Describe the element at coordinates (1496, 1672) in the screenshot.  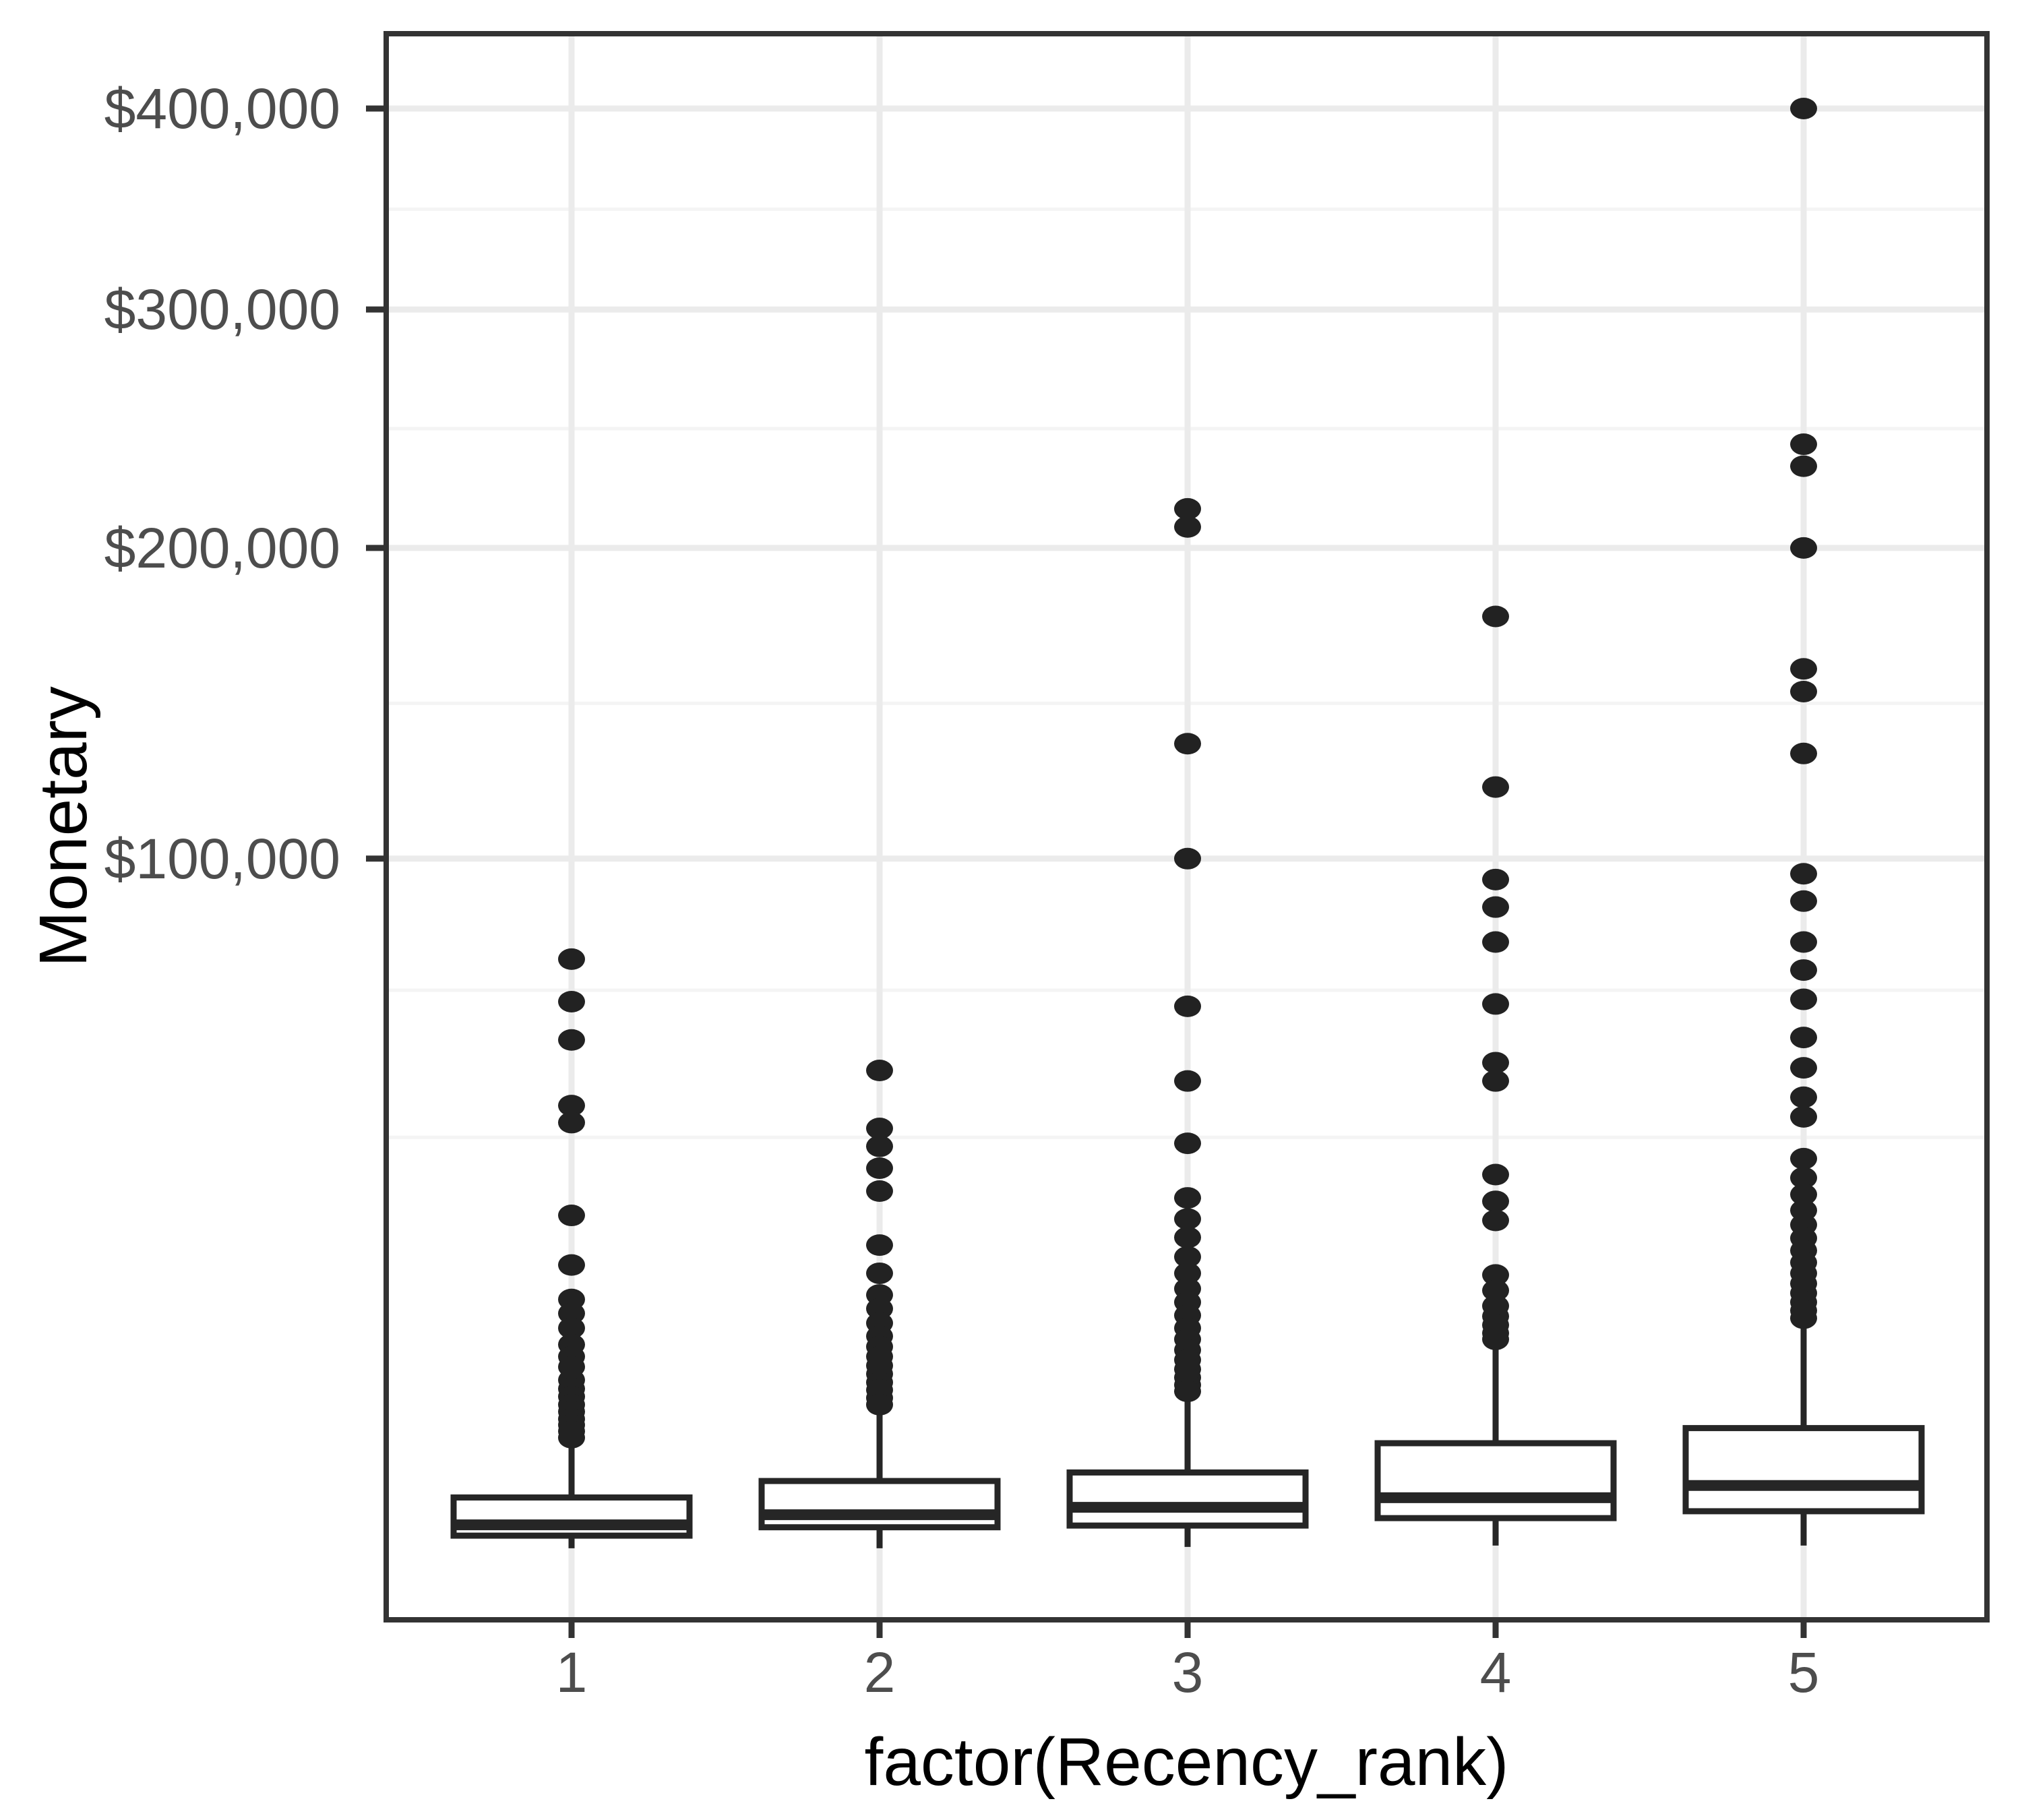
I see `x-tick-label: 4` at that location.